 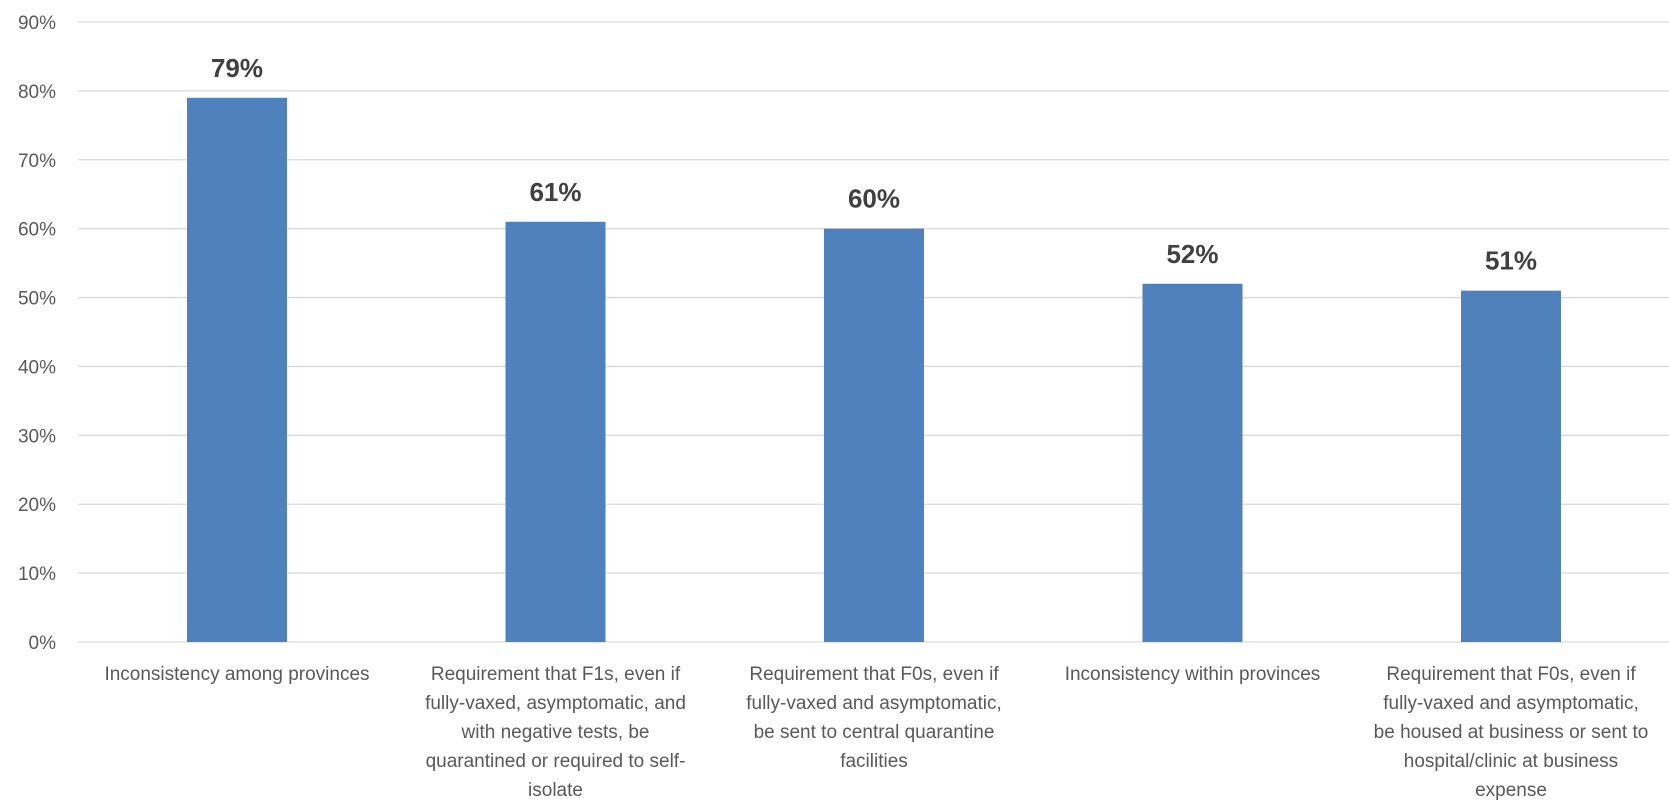 I want to click on category-label-line: be sent to central quarantine, so click(x=874, y=732).